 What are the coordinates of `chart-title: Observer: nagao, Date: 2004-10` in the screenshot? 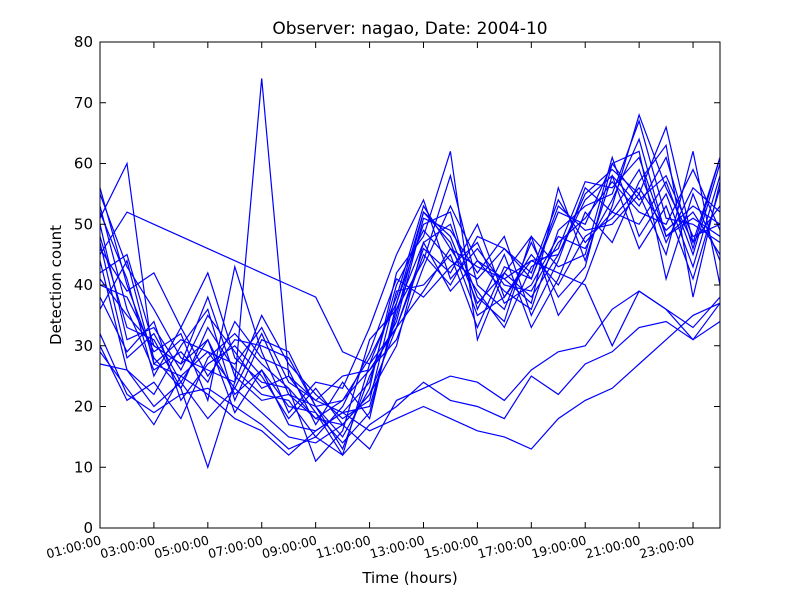 It's located at (409, 29).